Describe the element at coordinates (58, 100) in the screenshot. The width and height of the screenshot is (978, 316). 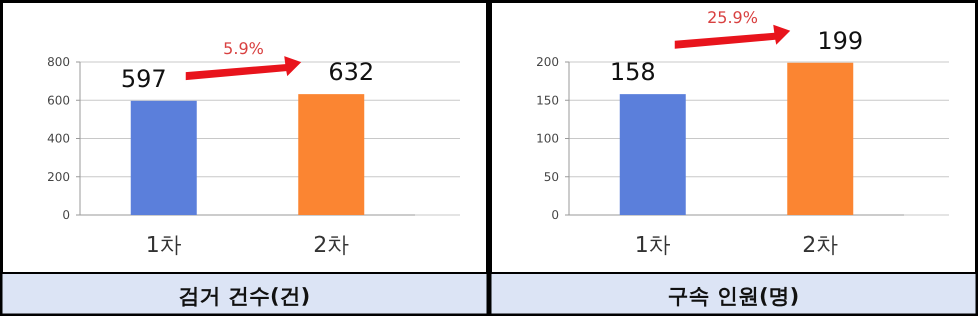
I see `y-tick-label: 600` at that location.